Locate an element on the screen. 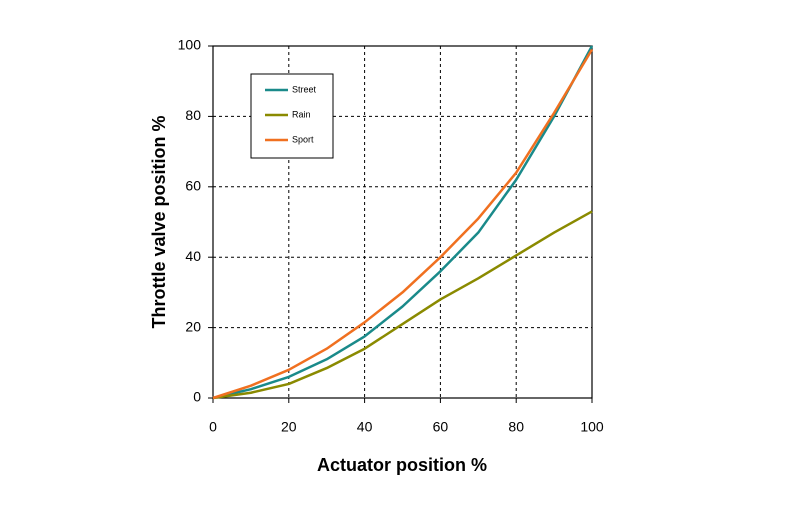 This screenshot has height=525, width=786. y-tick-label: 60 is located at coordinates (193, 186).